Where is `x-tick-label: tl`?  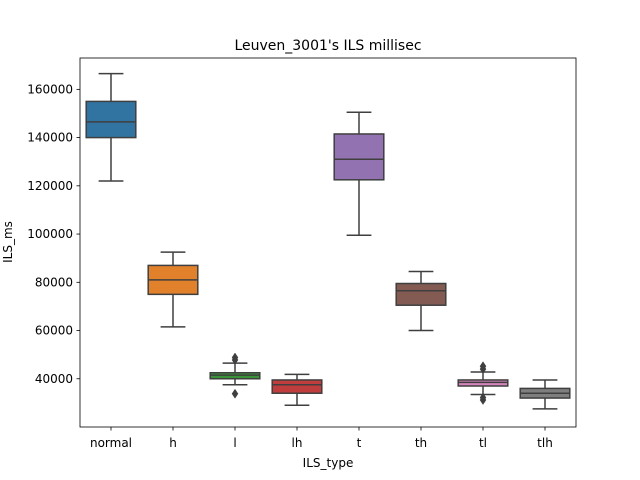
x-tick-label: tl is located at coordinates (483, 443).